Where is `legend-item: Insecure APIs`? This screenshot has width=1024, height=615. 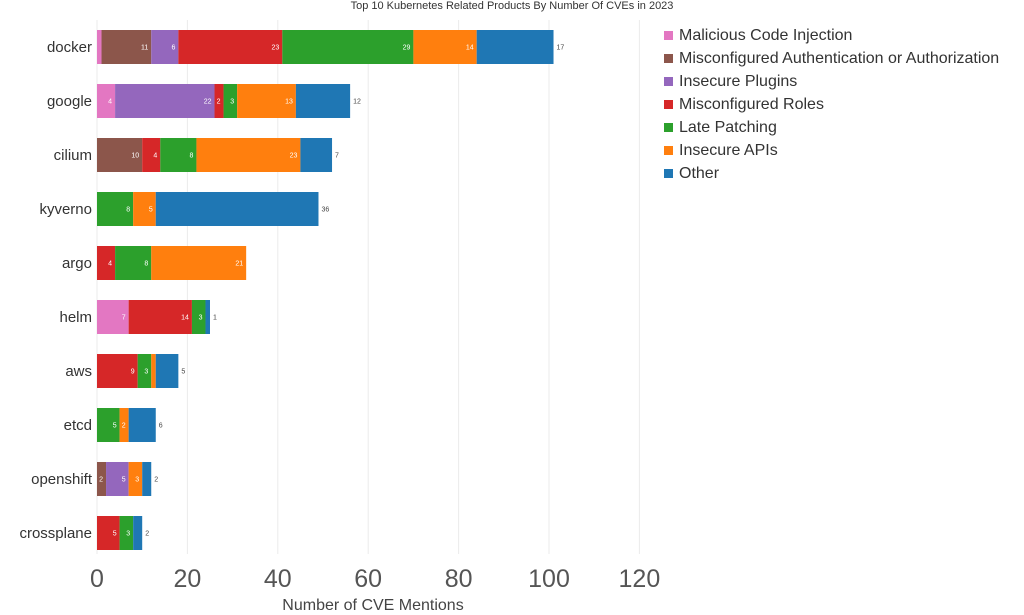 legend-item: Insecure APIs is located at coordinates (831, 150).